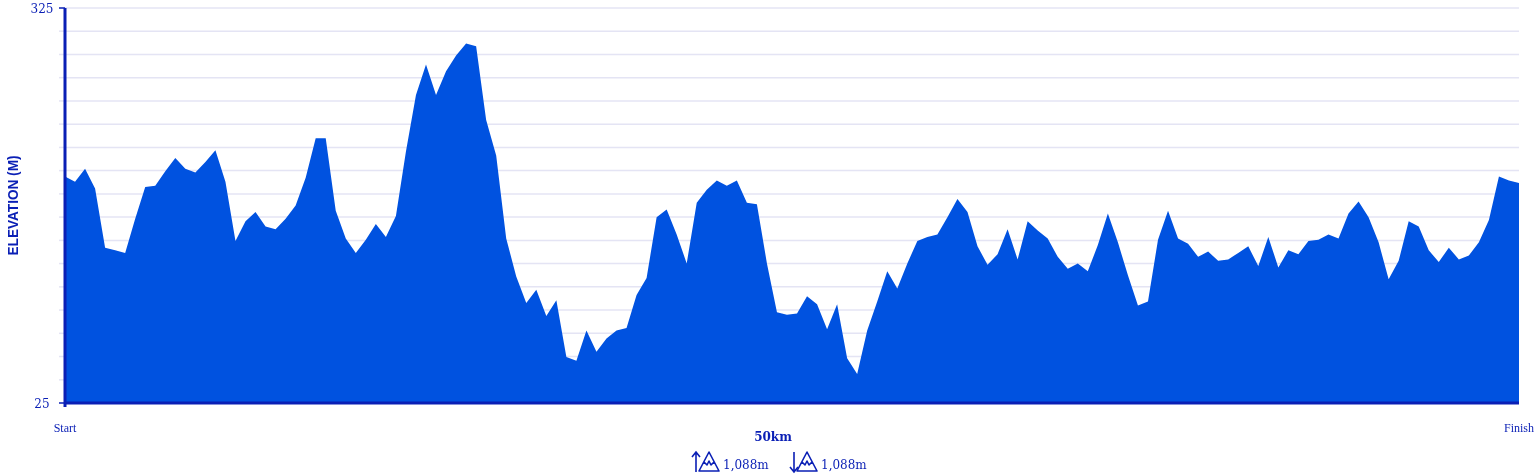 The height and width of the screenshot is (474, 1536). Describe the element at coordinates (65, 428) in the screenshot. I see `x-tick-label: Start` at that location.